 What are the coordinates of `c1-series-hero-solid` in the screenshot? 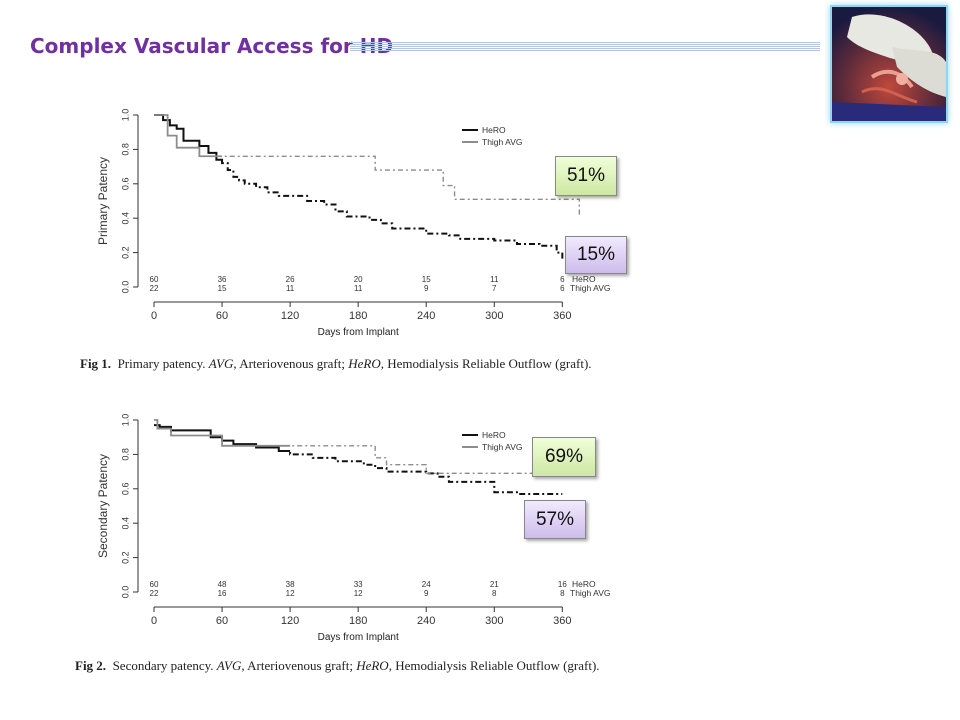 It's located at (188, 139).